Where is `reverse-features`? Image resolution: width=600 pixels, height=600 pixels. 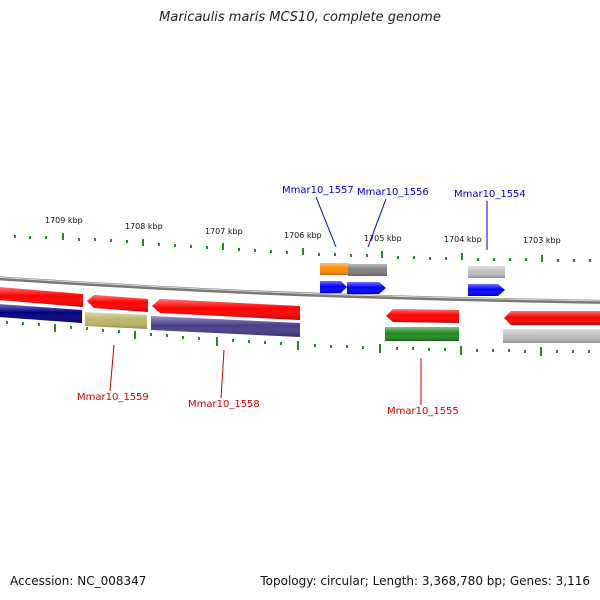
reverse-features is located at coordinates (300, 315).